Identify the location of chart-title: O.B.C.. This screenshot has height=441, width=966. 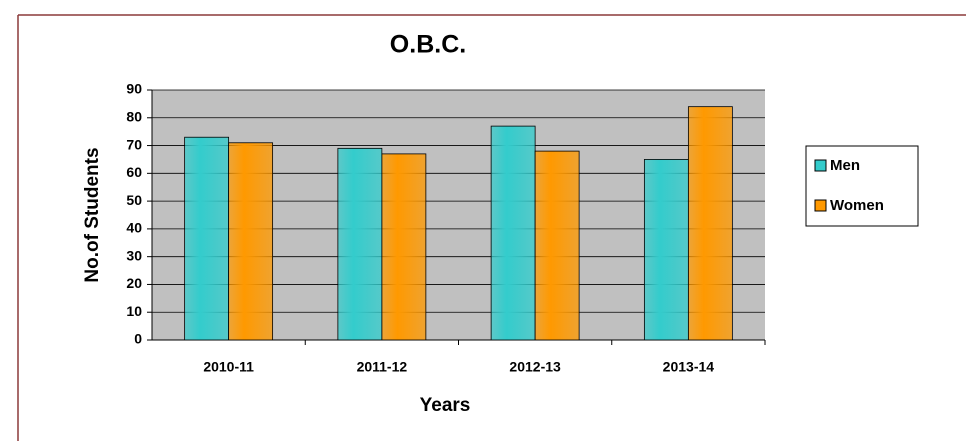
(428, 45).